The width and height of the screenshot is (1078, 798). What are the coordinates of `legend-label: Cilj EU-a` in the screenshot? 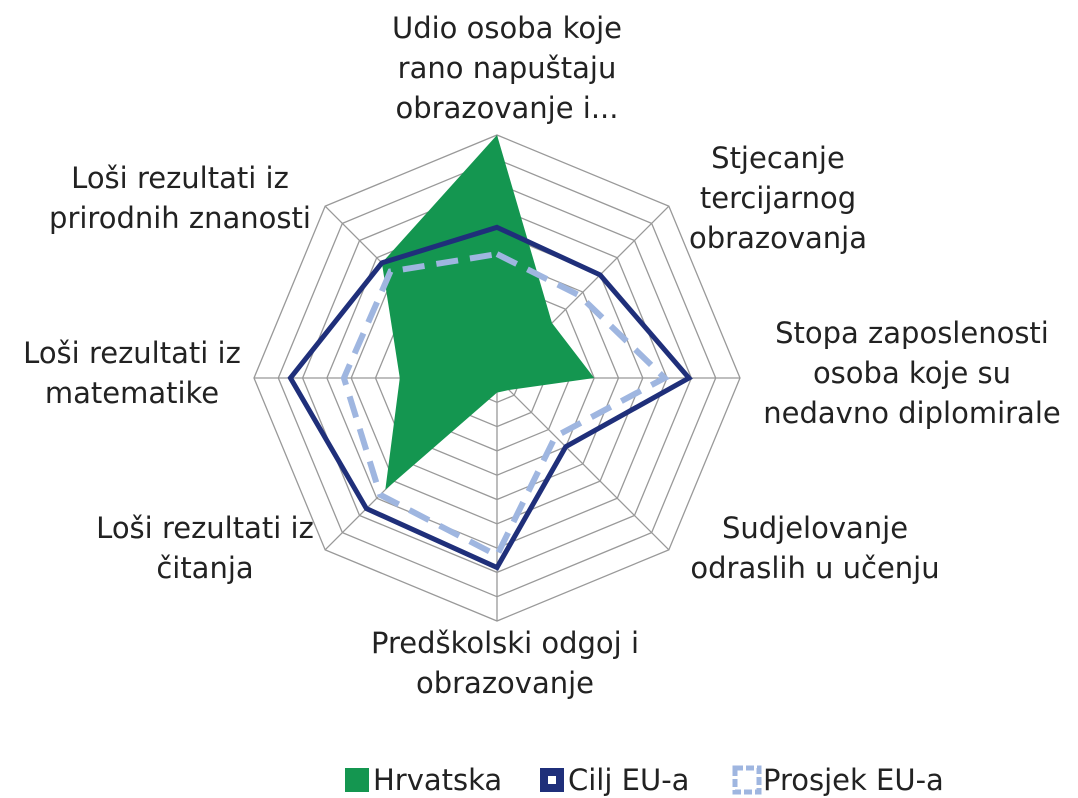 It's located at (628, 780).